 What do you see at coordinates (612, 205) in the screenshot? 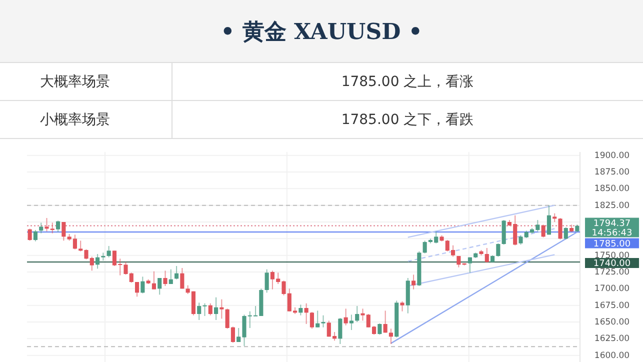
I see `y-tick-label: 1825.00` at bounding box center [612, 205].